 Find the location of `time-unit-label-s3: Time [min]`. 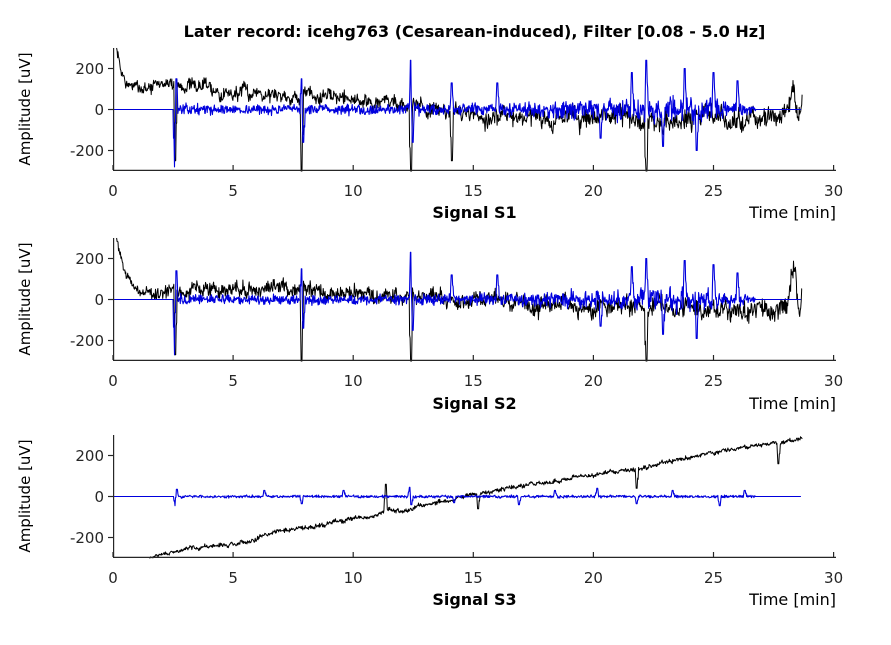

time-unit-label-s3: Time [min] is located at coordinates (792, 599).